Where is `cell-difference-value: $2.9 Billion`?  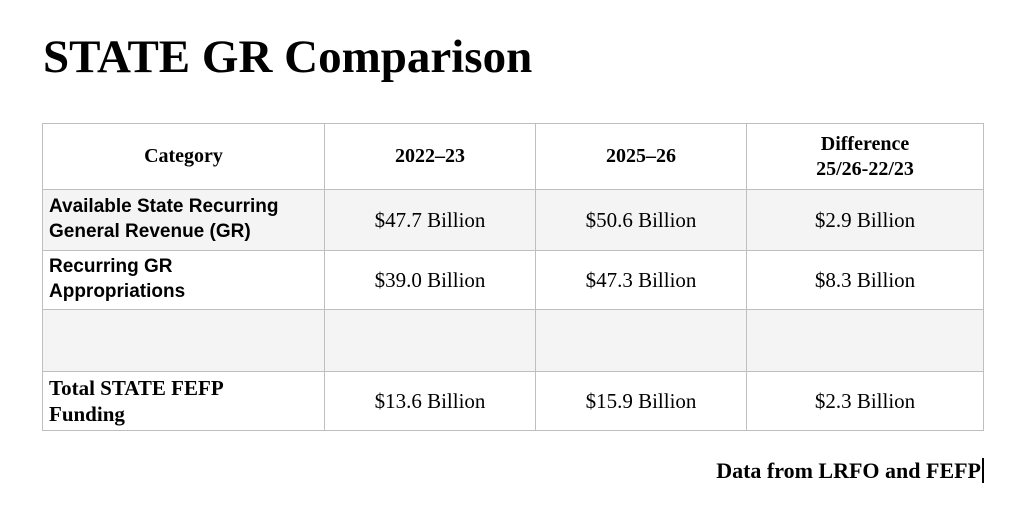
cell-difference-value: $2.9 Billion is located at coordinates (865, 220).